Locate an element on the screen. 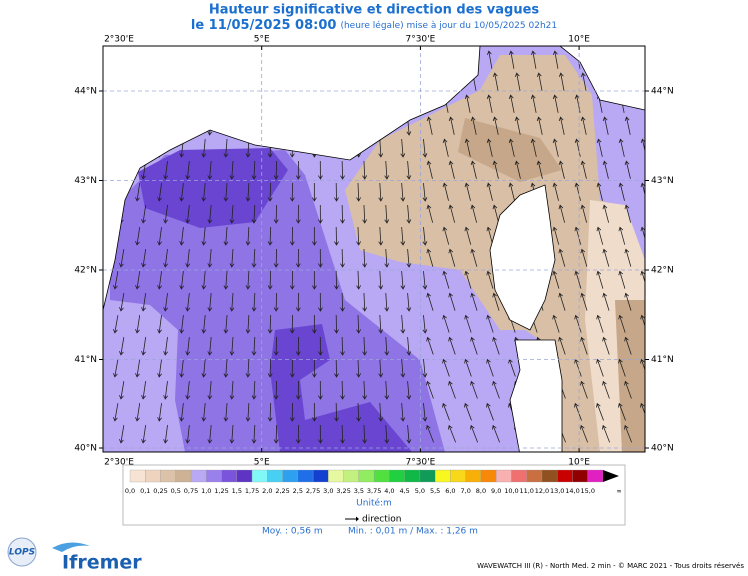 The width and height of the screenshot is (748, 576). lat-label: 42°N is located at coordinates (85, 271).